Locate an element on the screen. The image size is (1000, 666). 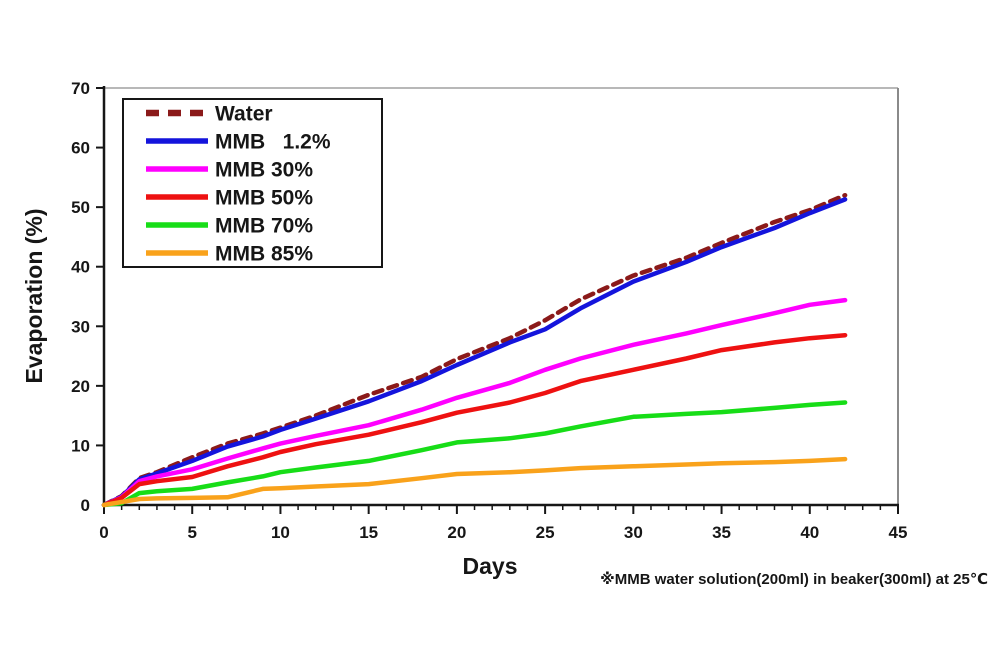
x-tick-label: 25 is located at coordinates (545, 532).